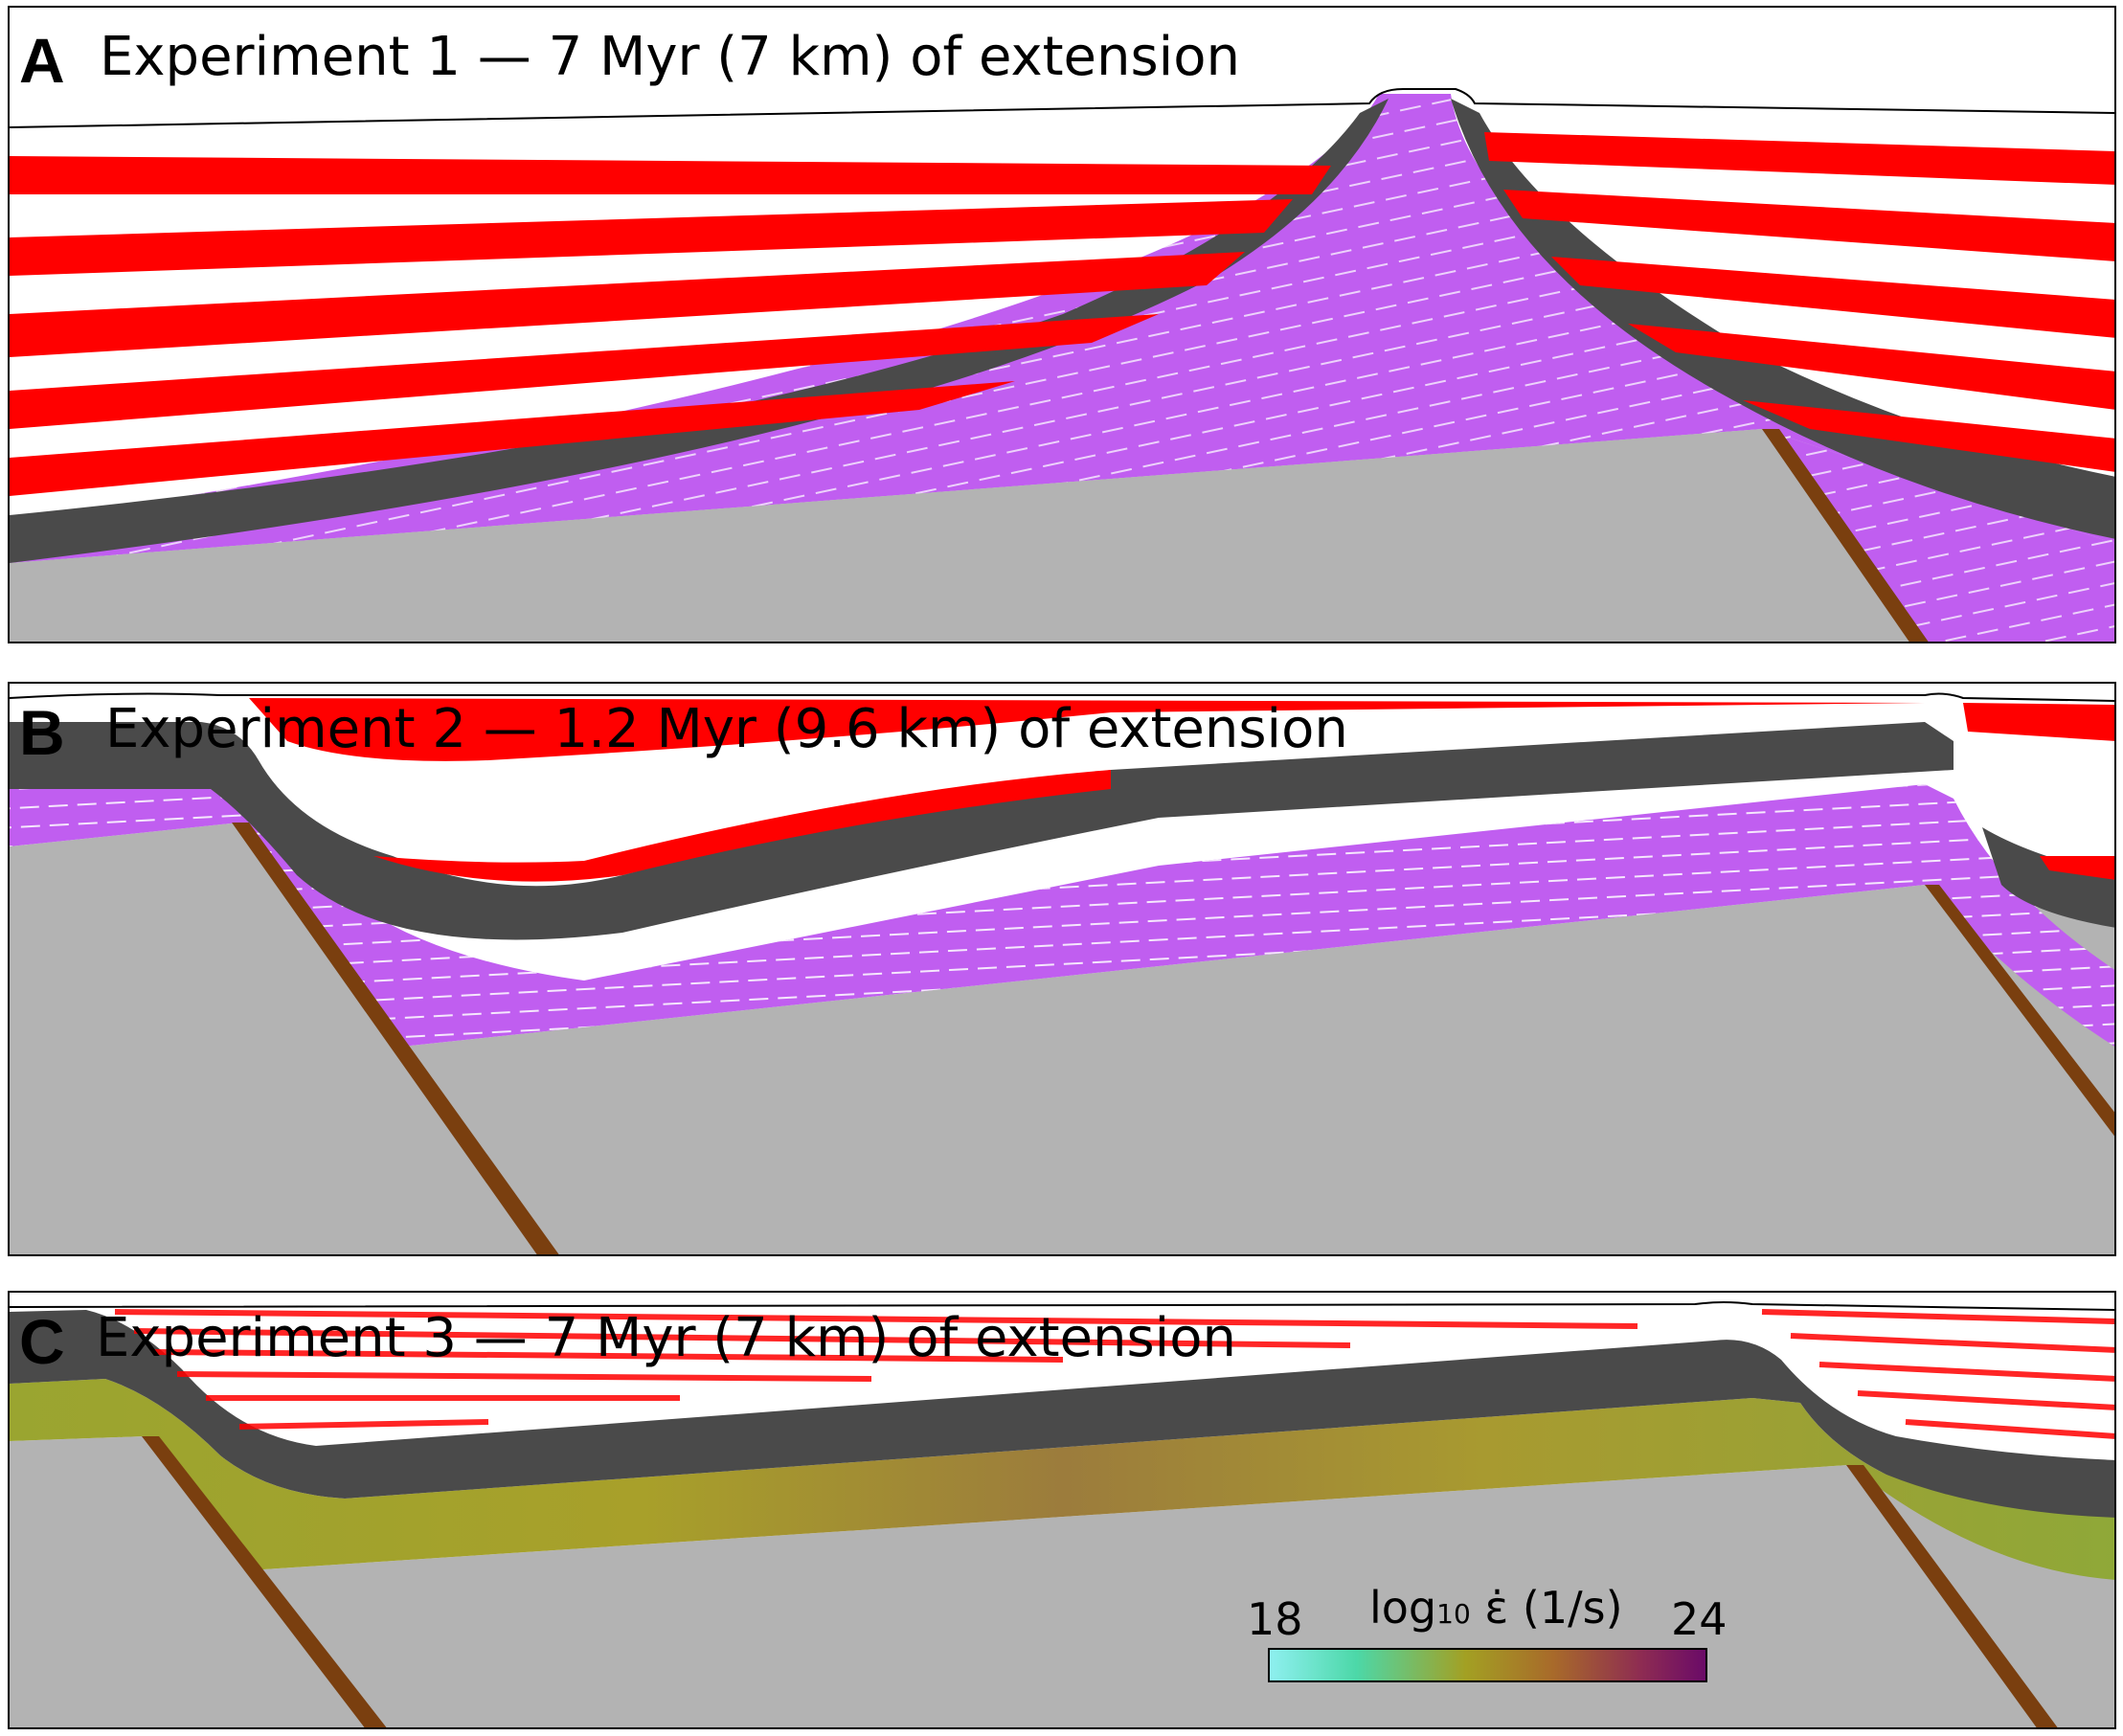 Image resolution: width=2123 pixels, height=1736 pixels. What do you see at coordinates (1799, 302) in the screenshot?
I see `sediment-layers-right` at bounding box center [1799, 302].